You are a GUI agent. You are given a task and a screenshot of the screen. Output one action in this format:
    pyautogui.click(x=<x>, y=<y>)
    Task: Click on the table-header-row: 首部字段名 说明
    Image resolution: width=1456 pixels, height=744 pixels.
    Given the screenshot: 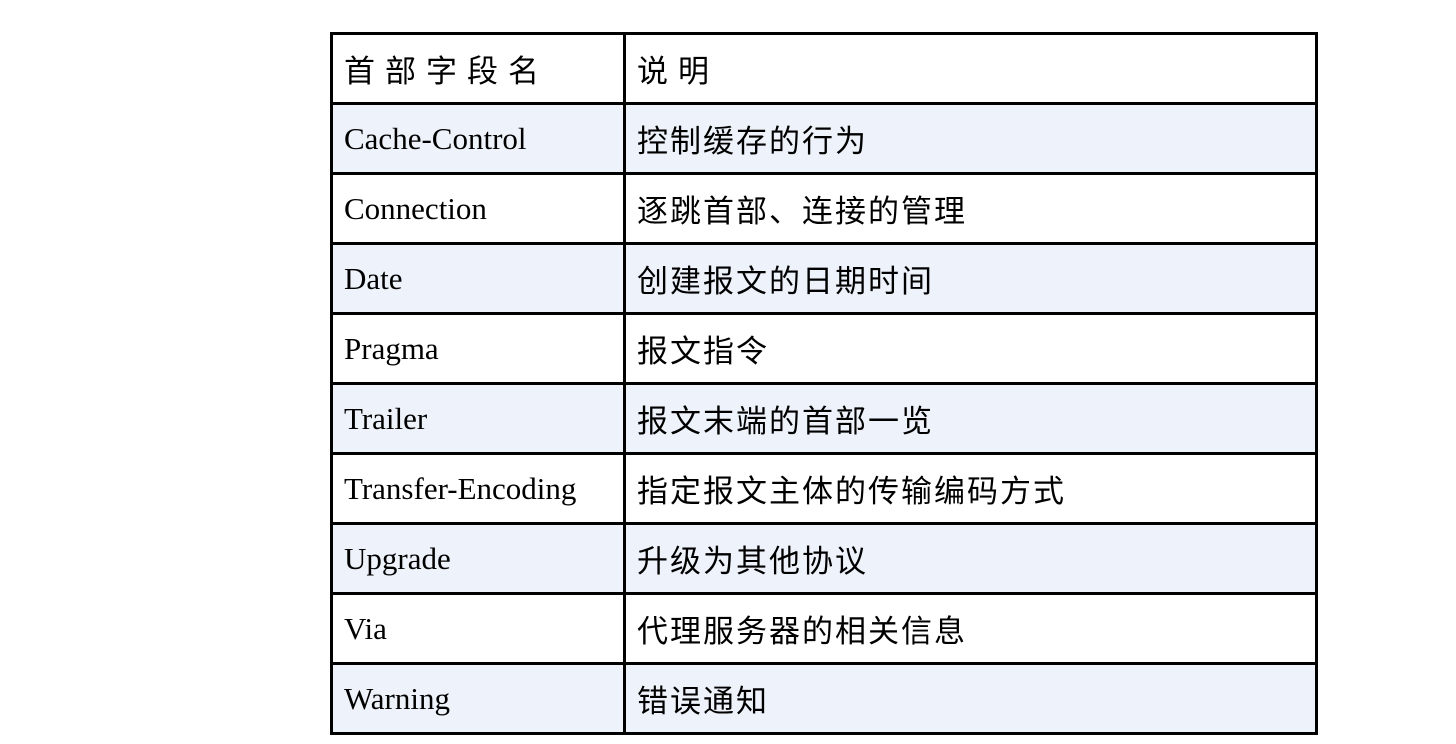 What is the action you would take?
    pyautogui.click(x=824, y=68)
    